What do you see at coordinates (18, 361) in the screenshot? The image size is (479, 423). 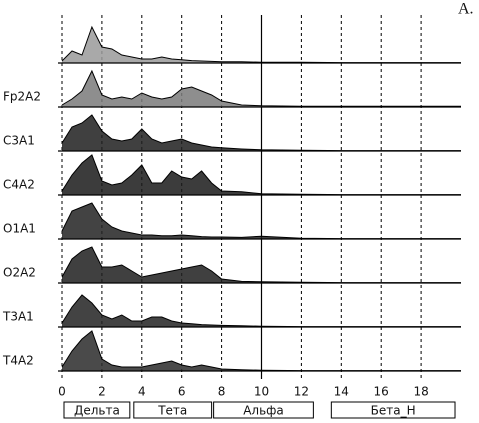 I see `row-label: T4A2` at bounding box center [18, 361].